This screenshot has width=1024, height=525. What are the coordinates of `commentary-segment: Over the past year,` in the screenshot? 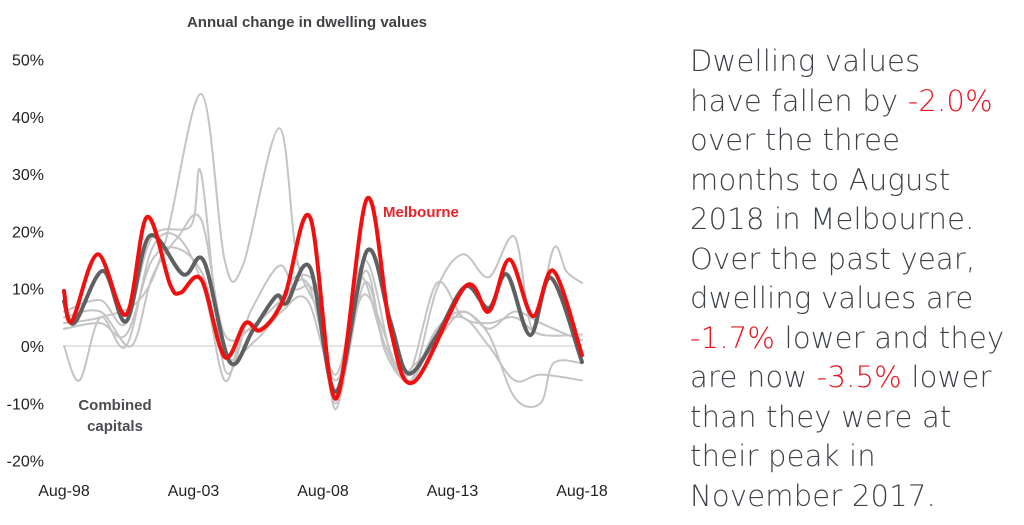 It's located at (833, 258).